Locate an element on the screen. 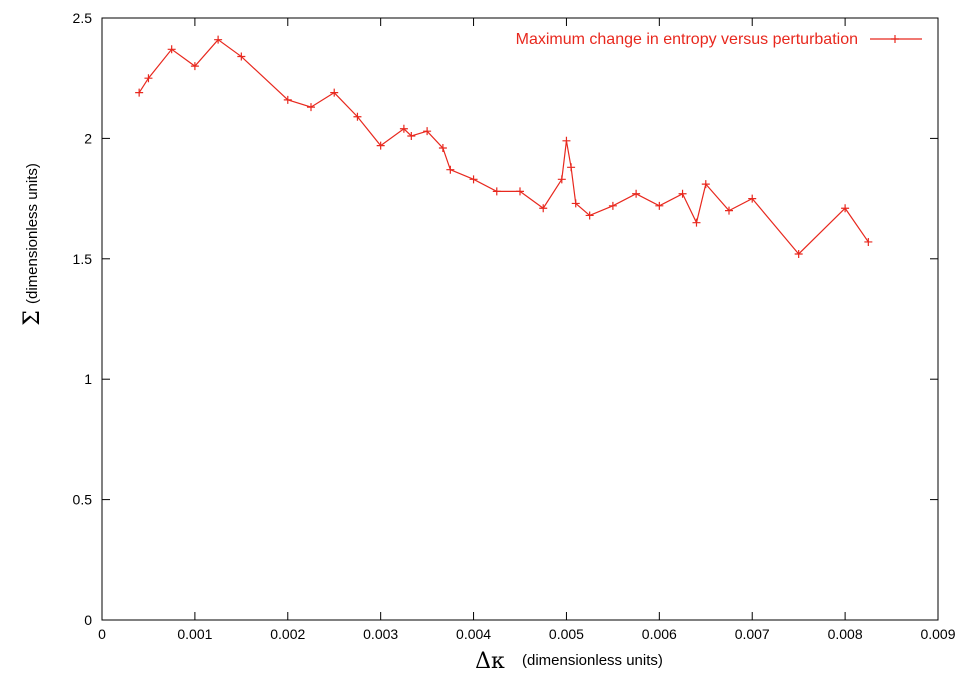 The width and height of the screenshot is (972, 675). x-tick-label: 0.007 is located at coordinates (752, 634).